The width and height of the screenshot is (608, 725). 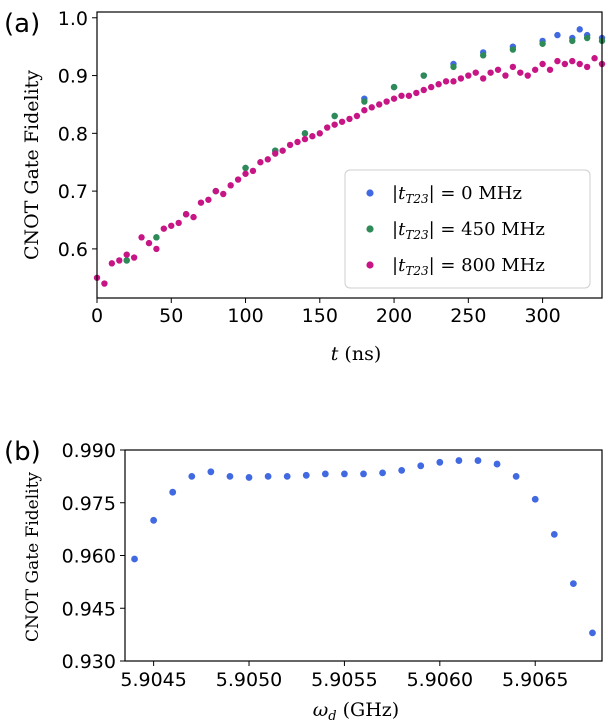 What do you see at coordinates (542, 316) in the screenshot?
I see `x-tick-label: 300` at bounding box center [542, 316].